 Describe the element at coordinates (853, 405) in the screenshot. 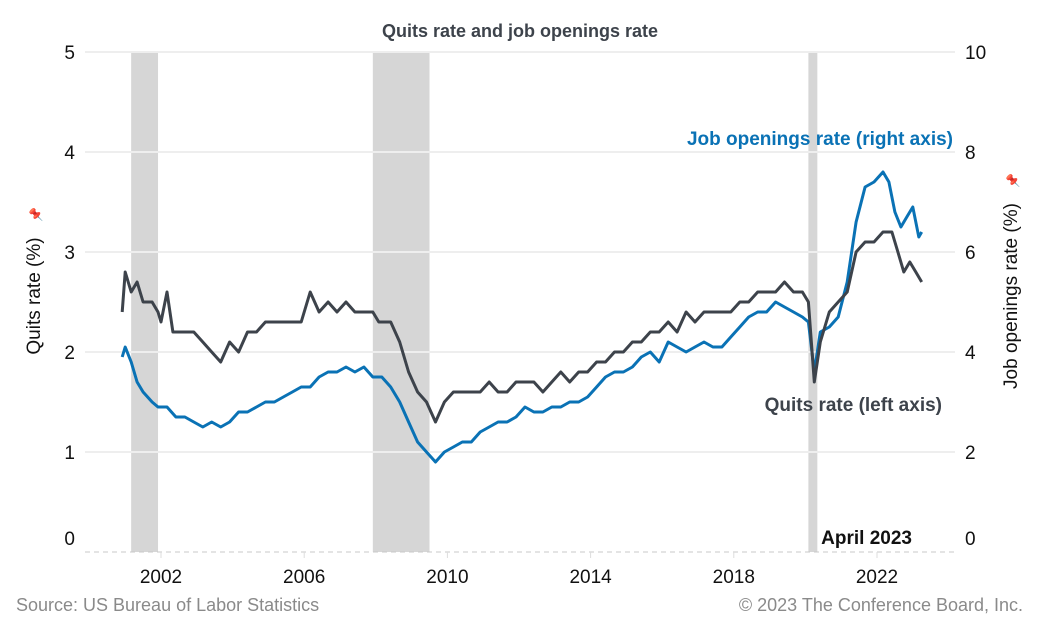

I see `quits-annotation: Quits rate (left axis)` at that location.